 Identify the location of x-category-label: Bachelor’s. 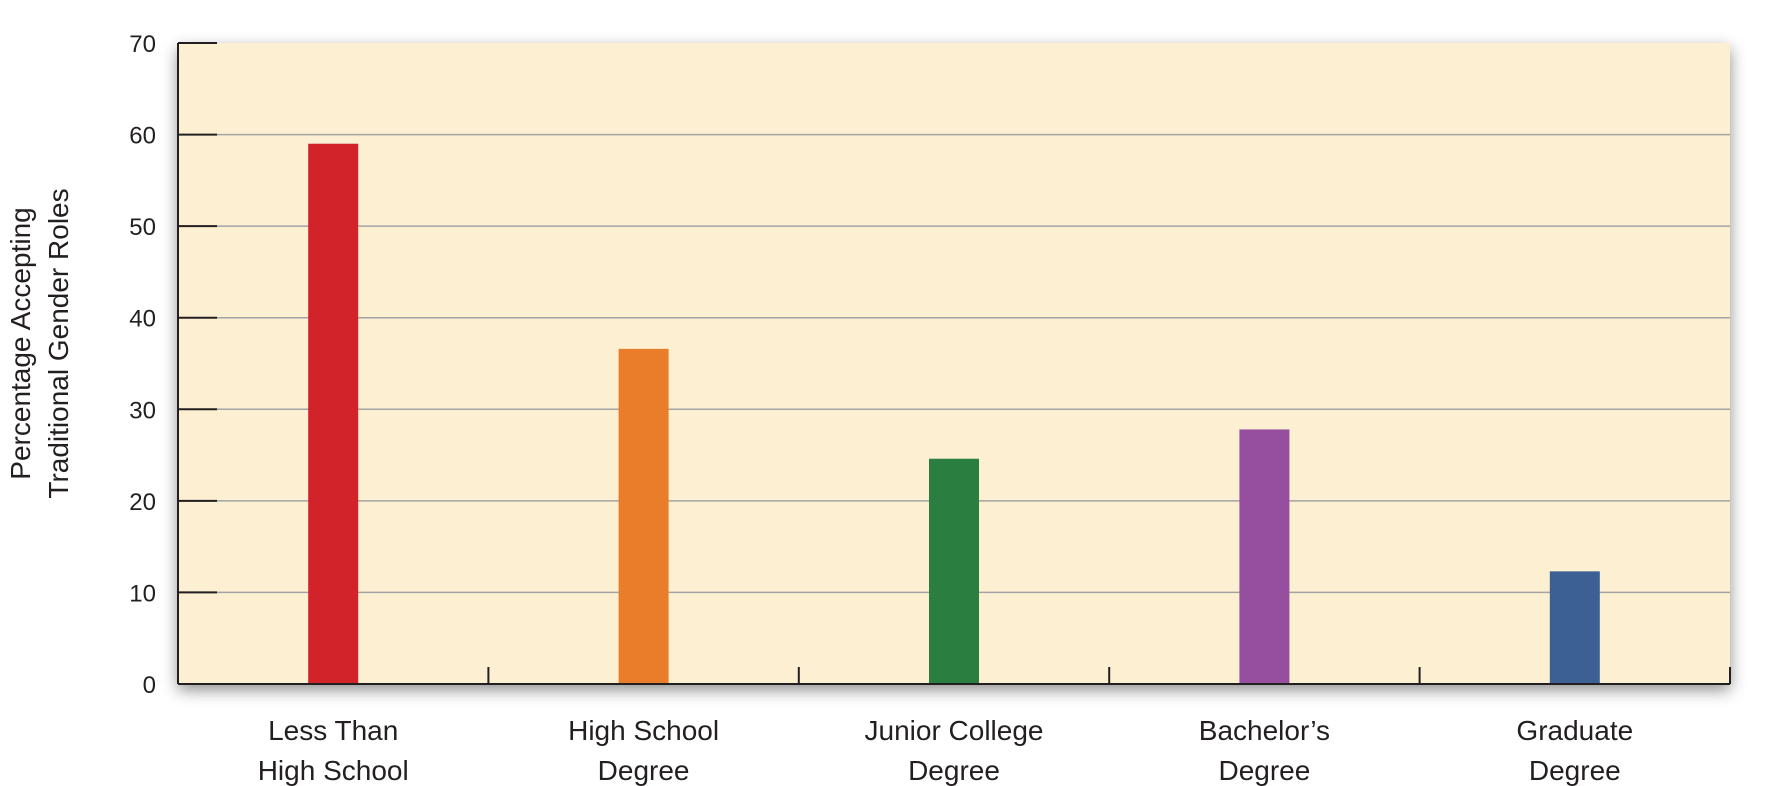
(1264, 730).